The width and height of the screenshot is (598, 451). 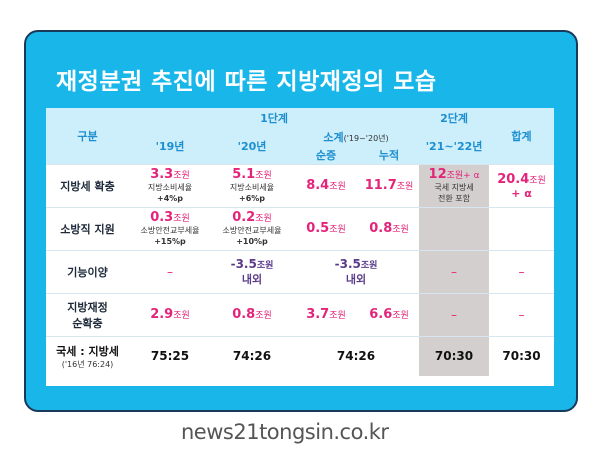 I want to click on row-label: 소방직 지원, so click(x=87, y=228).